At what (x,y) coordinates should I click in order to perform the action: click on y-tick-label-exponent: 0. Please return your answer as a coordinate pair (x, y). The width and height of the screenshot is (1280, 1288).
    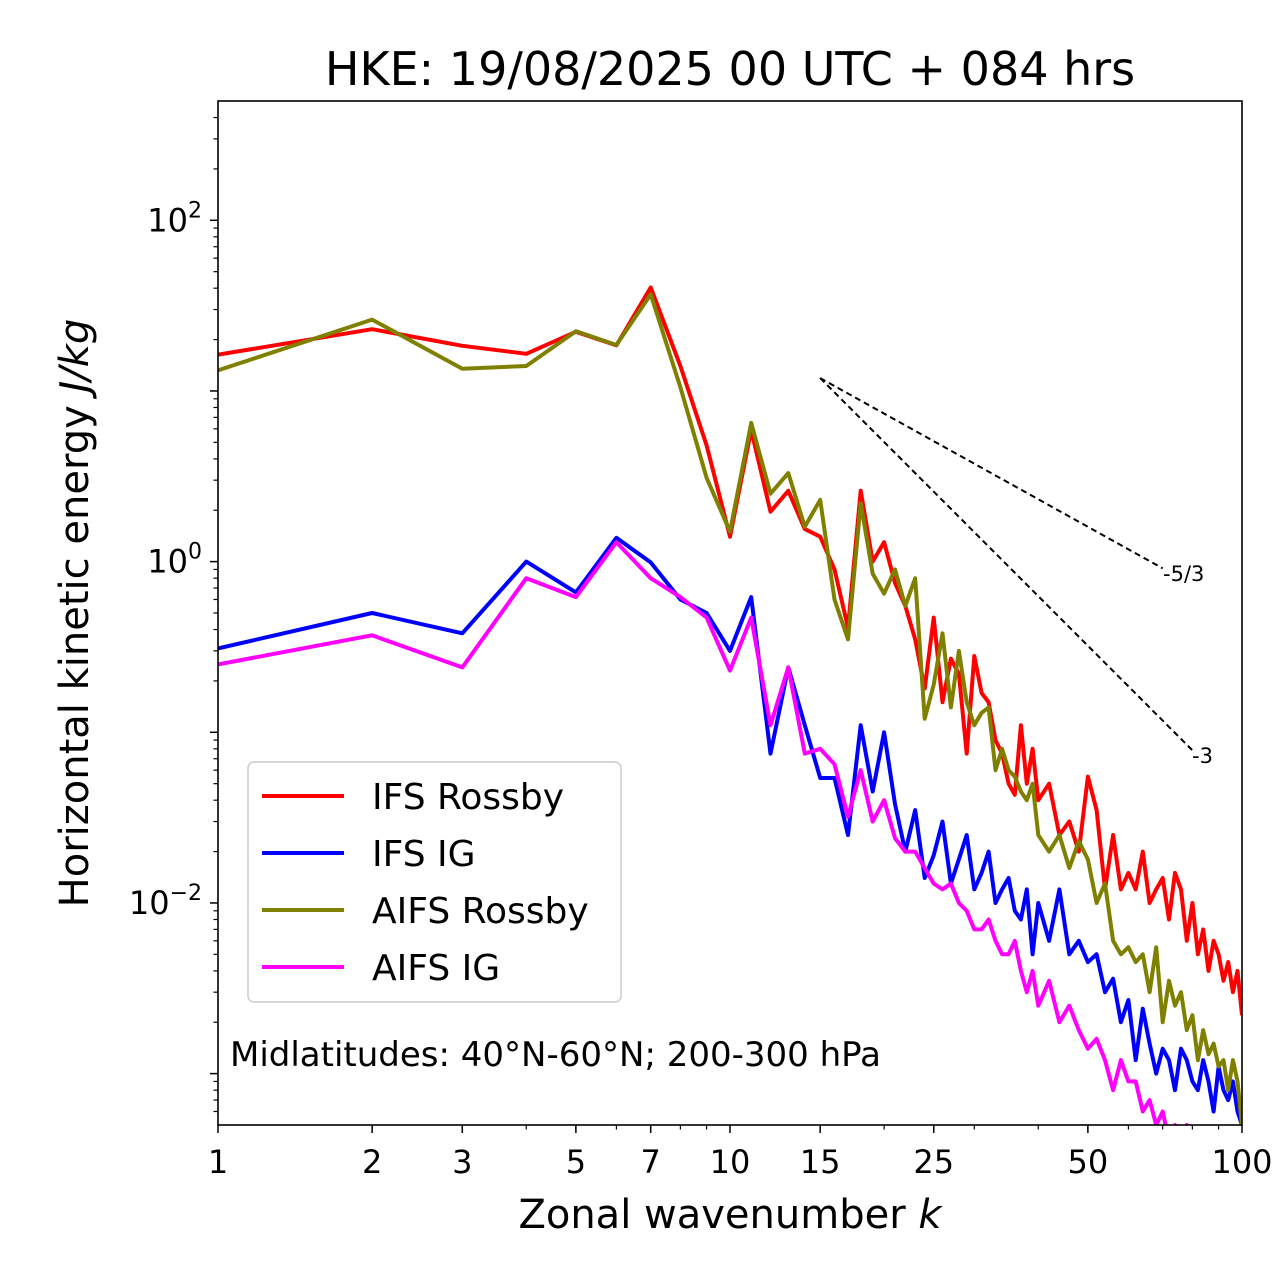
    Looking at the image, I should click on (195, 552).